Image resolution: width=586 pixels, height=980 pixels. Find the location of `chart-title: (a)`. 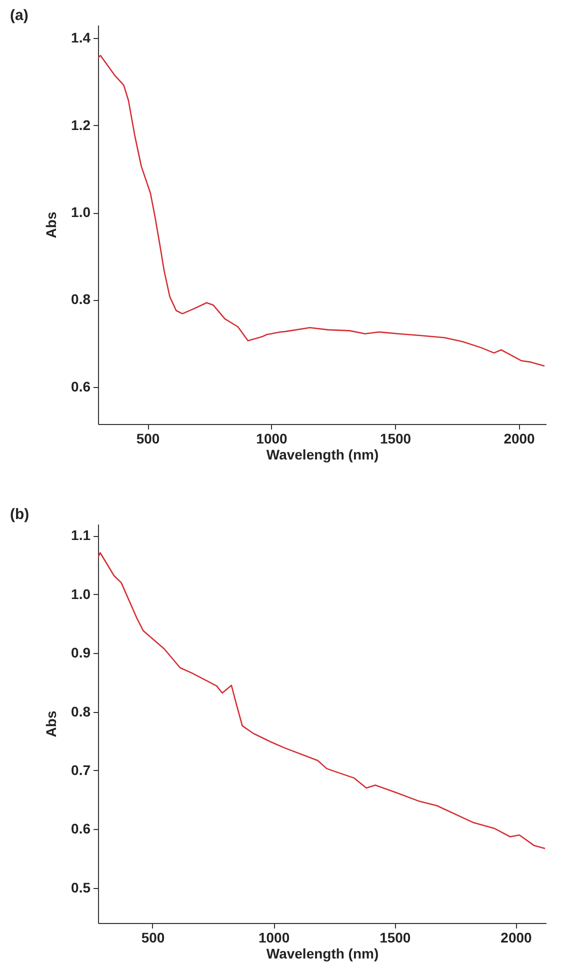

chart-title: (a) is located at coordinates (19, 15).